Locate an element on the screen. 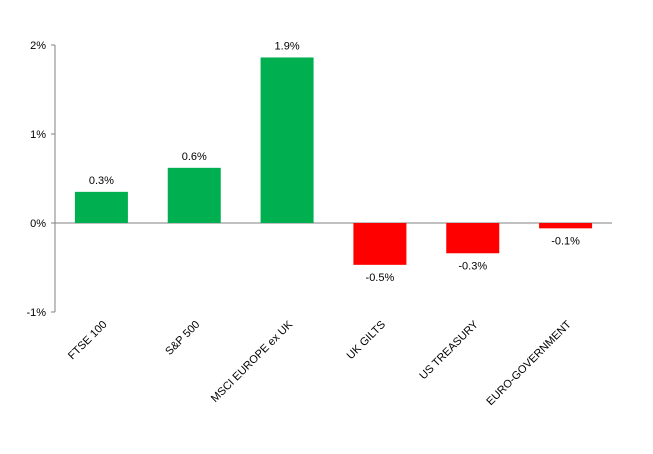 This screenshot has height=454, width=653. data-label: 0.3% is located at coordinates (101, 181).